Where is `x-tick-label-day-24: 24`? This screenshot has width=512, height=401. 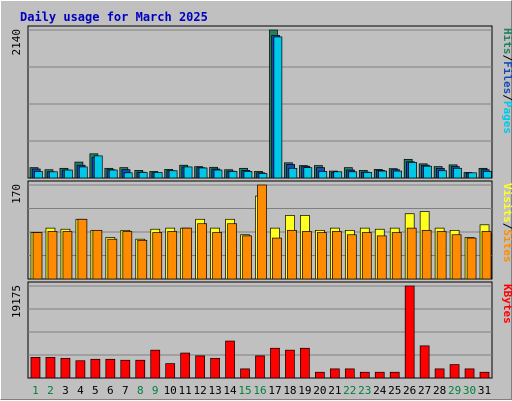 x-tick-label-day-24: 24 is located at coordinates (380, 390).